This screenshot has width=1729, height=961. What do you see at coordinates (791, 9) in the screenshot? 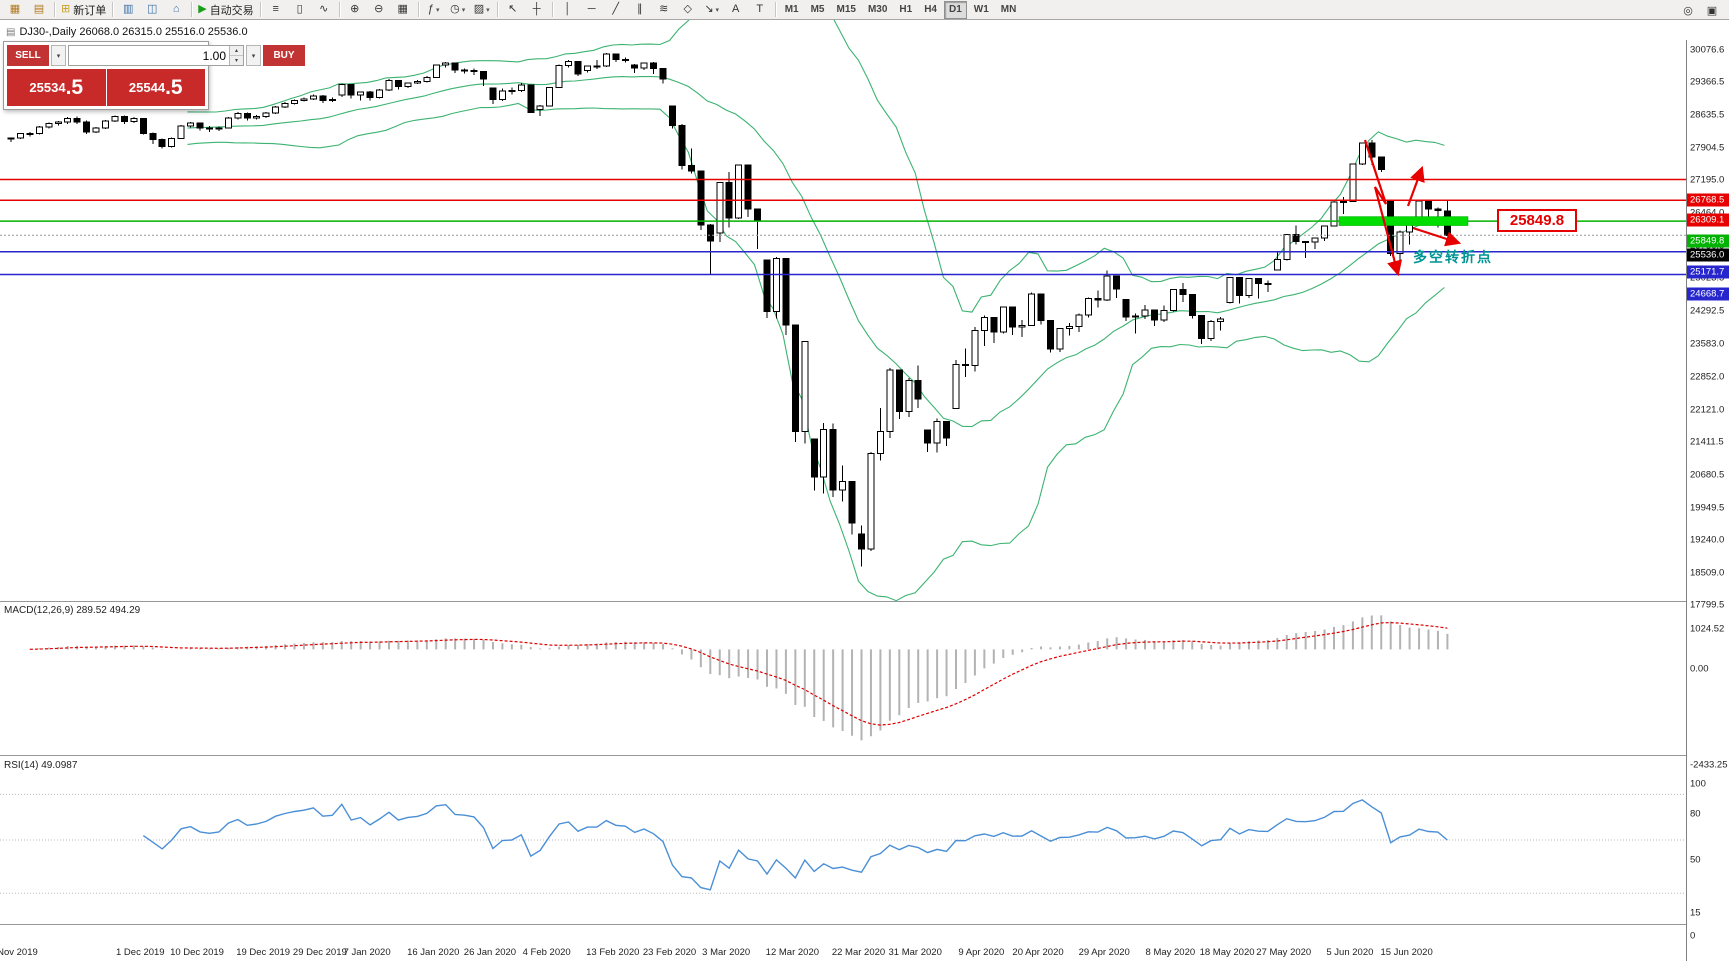
I see `timeframe-m1: M1` at bounding box center [791, 9].